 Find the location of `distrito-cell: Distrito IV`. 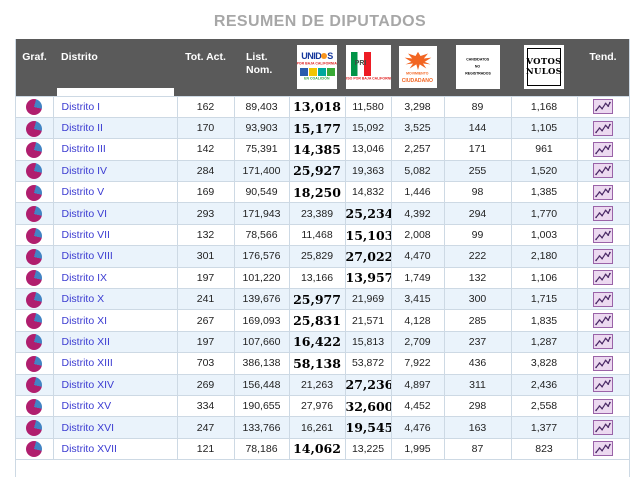

distrito-cell: Distrito IV is located at coordinates (115, 171).